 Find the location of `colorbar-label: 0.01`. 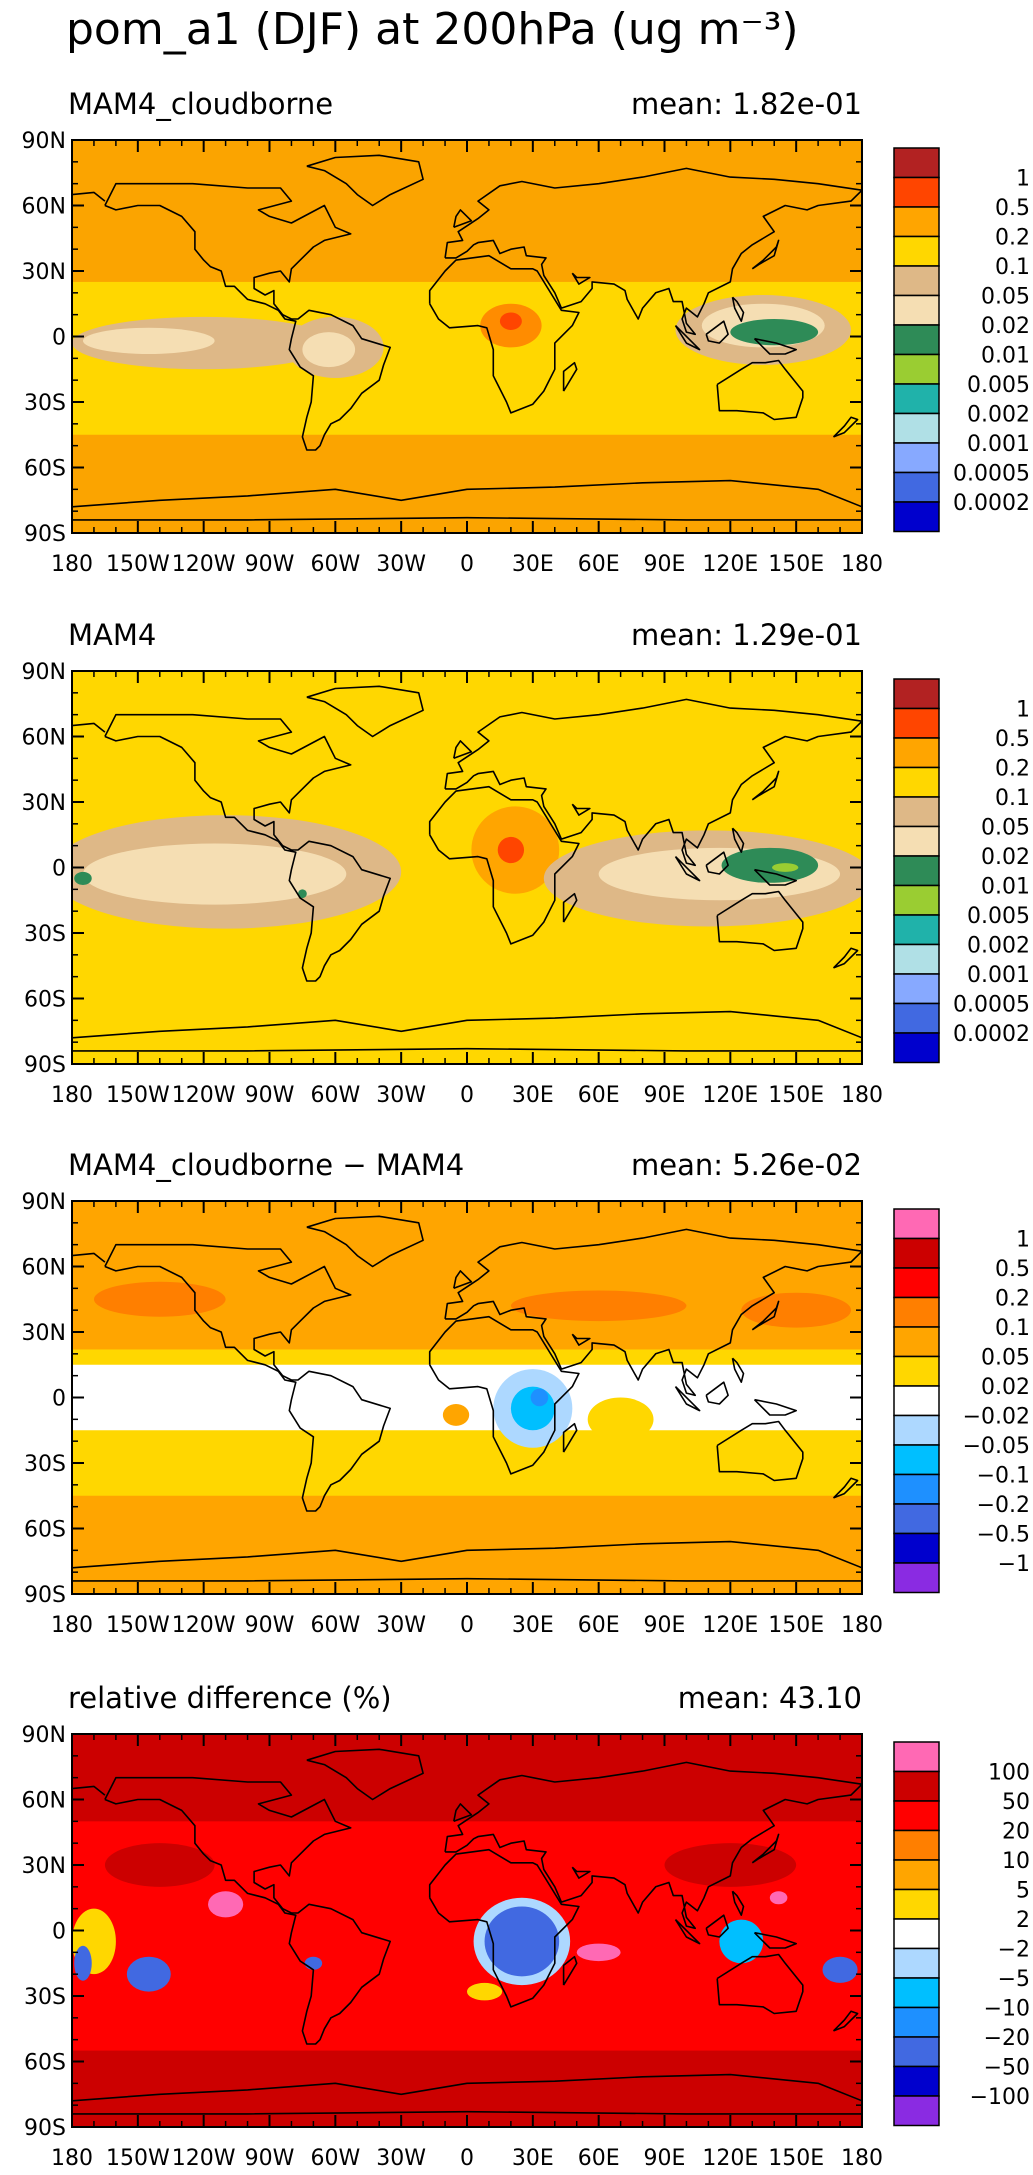

colorbar-label: 0.01 is located at coordinates (1005, 356).